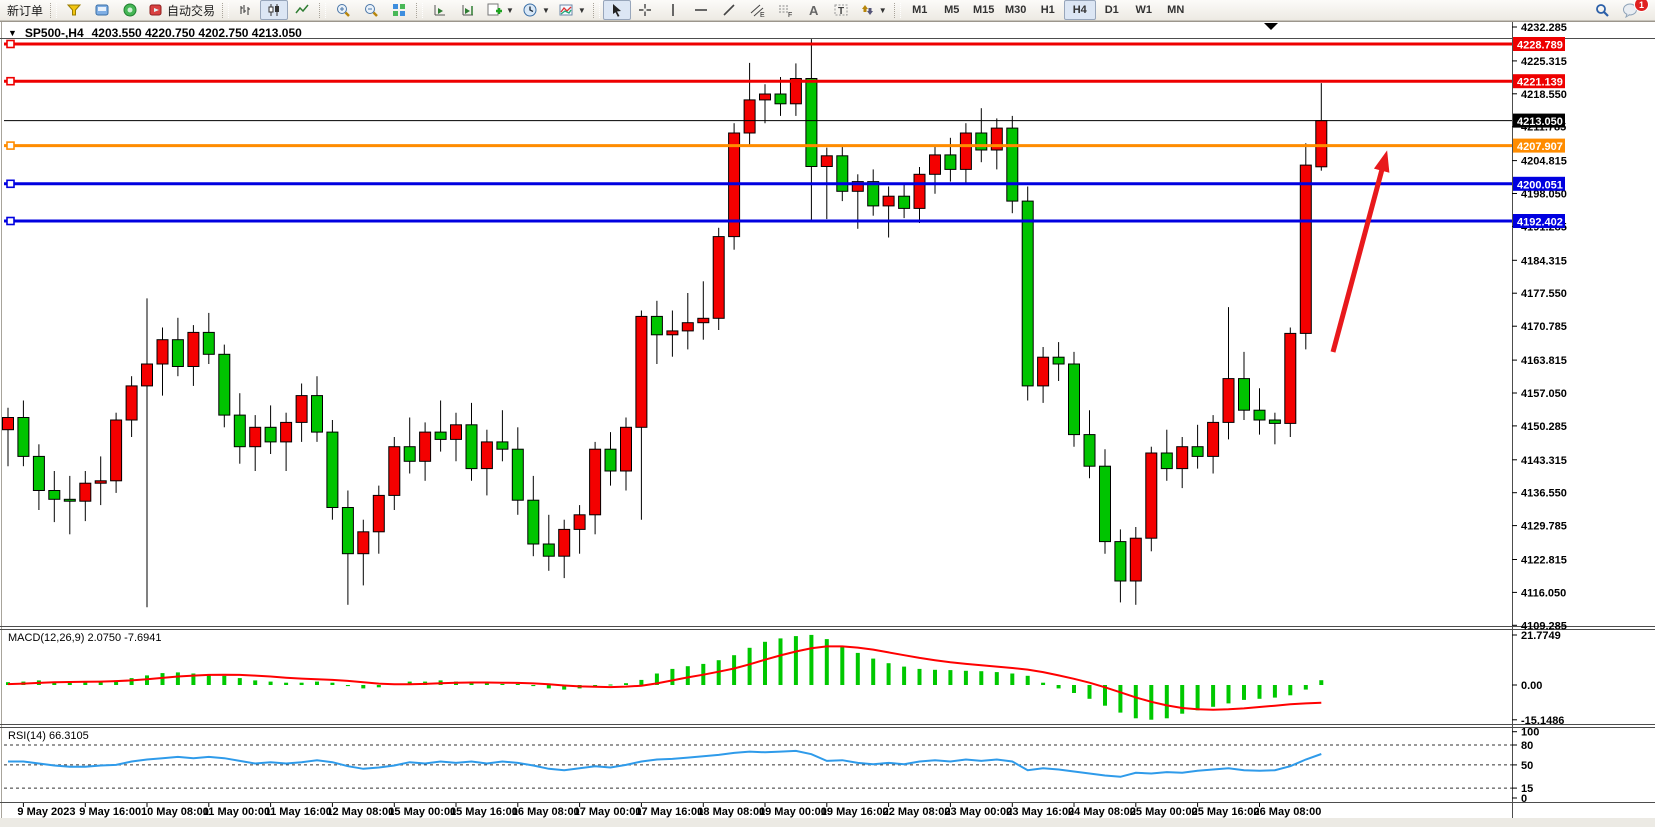 The width and height of the screenshot is (1655, 827). Describe the element at coordinates (785, 10) in the screenshot. I see `fibonacci-button: F` at that location.